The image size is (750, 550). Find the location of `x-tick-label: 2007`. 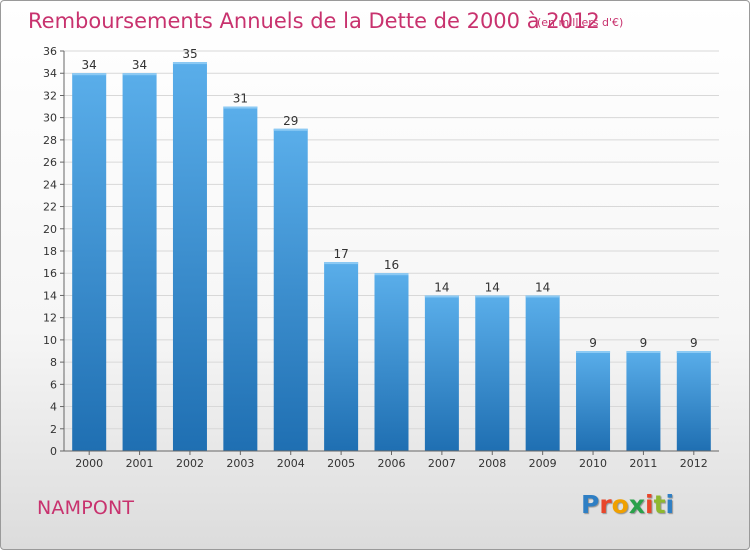

x-tick-label: 2007 is located at coordinates (442, 463).